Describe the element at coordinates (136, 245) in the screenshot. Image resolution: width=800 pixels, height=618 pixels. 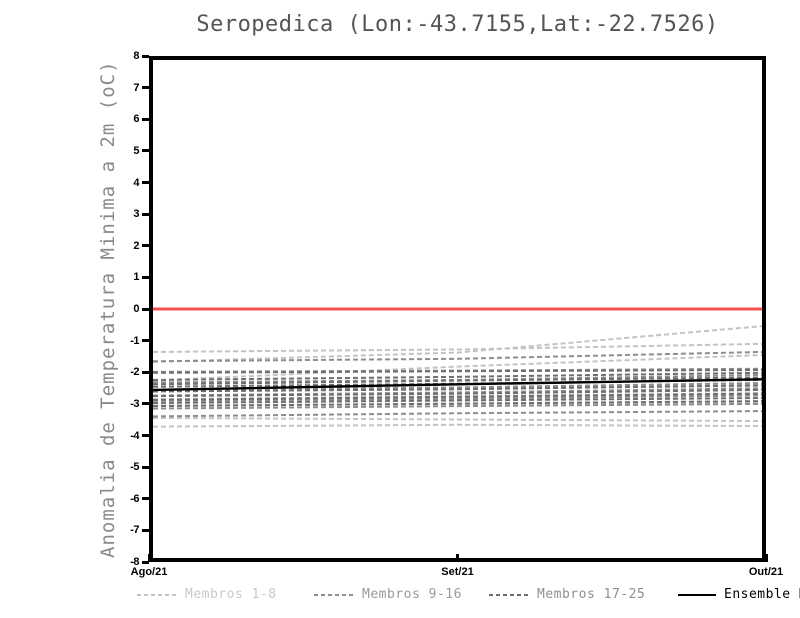
I see `y-tick-label: 2` at that location.